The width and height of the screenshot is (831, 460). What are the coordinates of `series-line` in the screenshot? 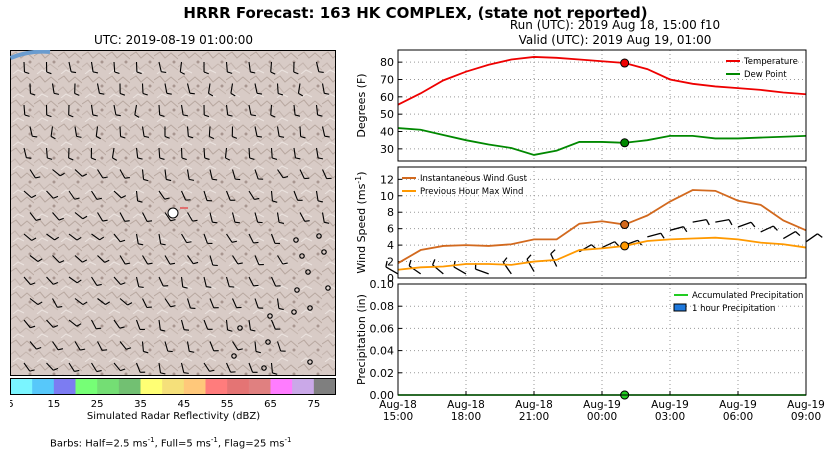 It's located at (602, 141).